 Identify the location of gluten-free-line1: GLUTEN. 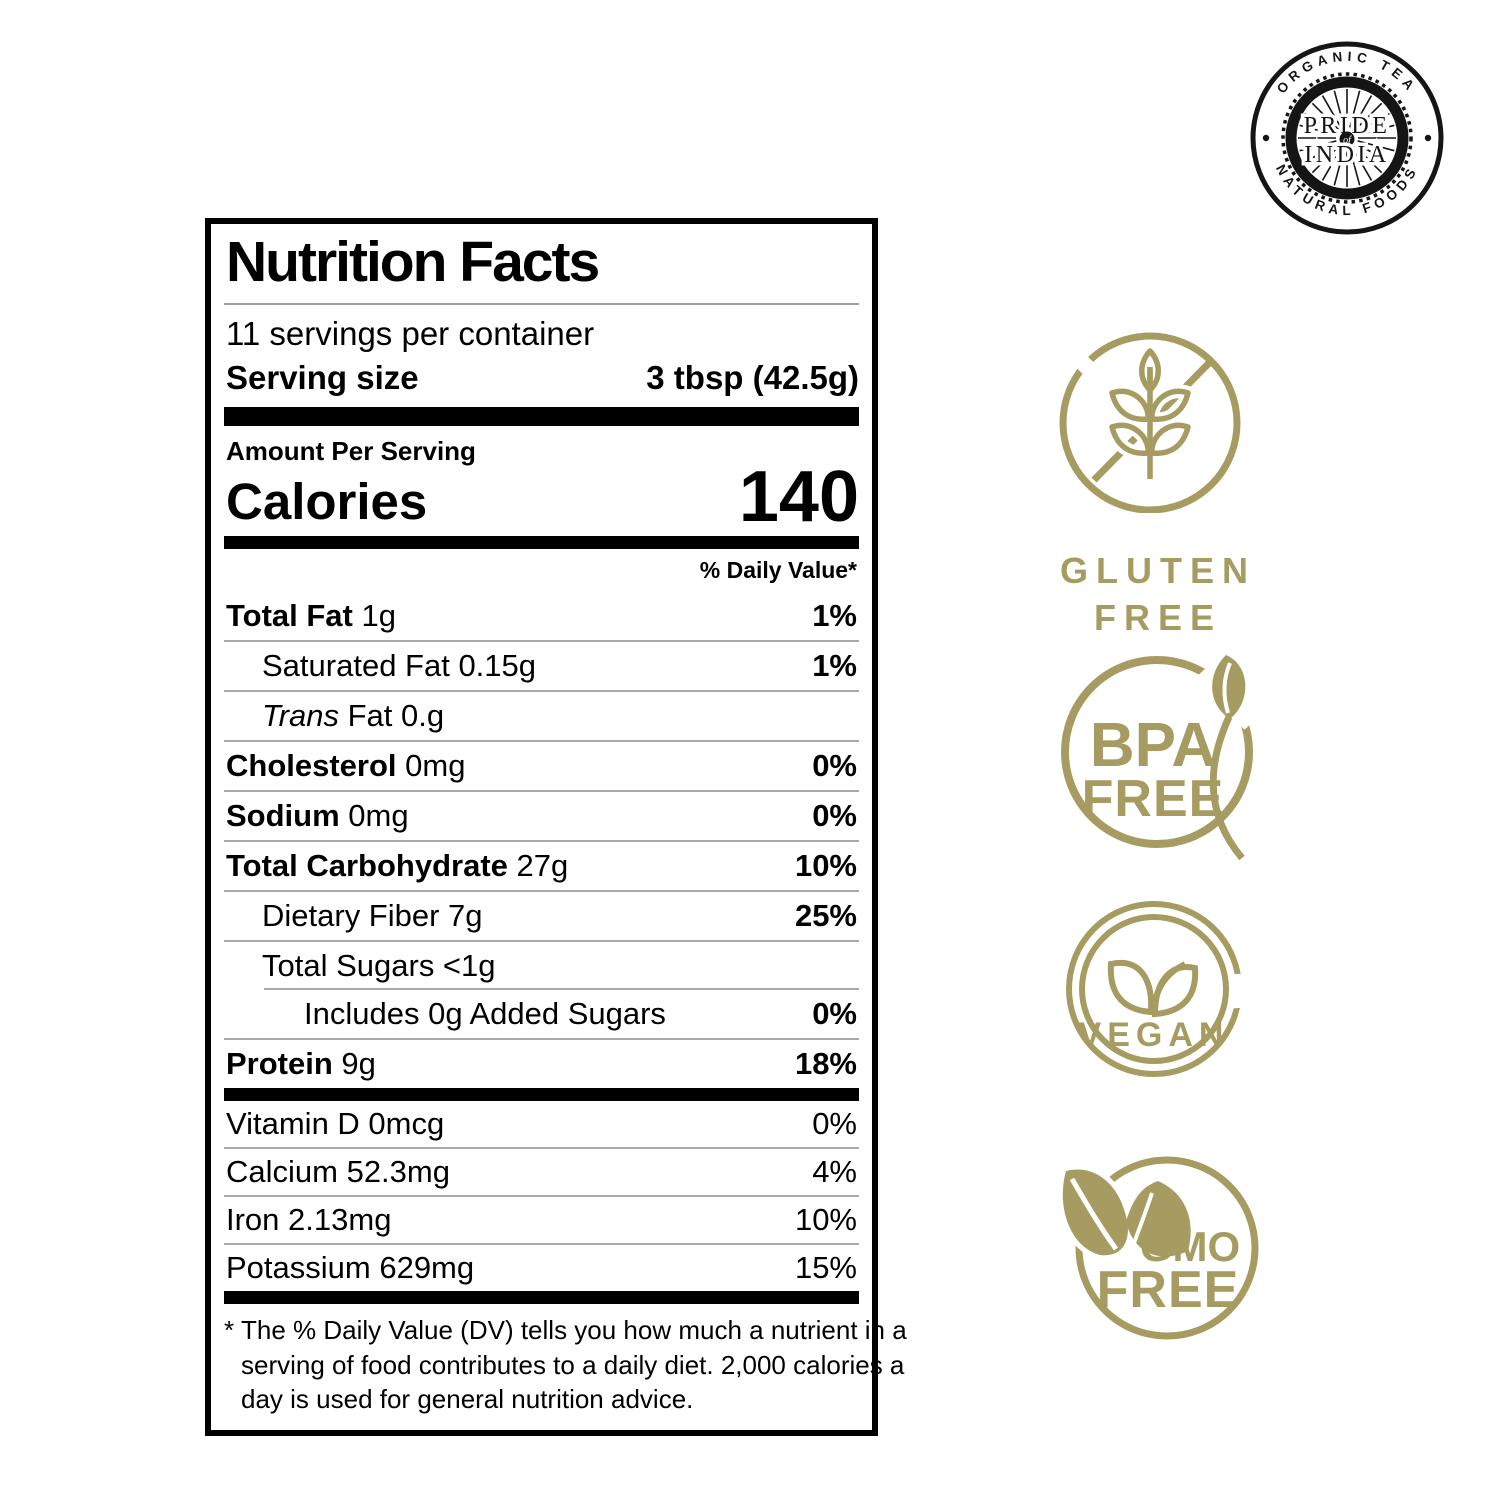
(1158, 570).